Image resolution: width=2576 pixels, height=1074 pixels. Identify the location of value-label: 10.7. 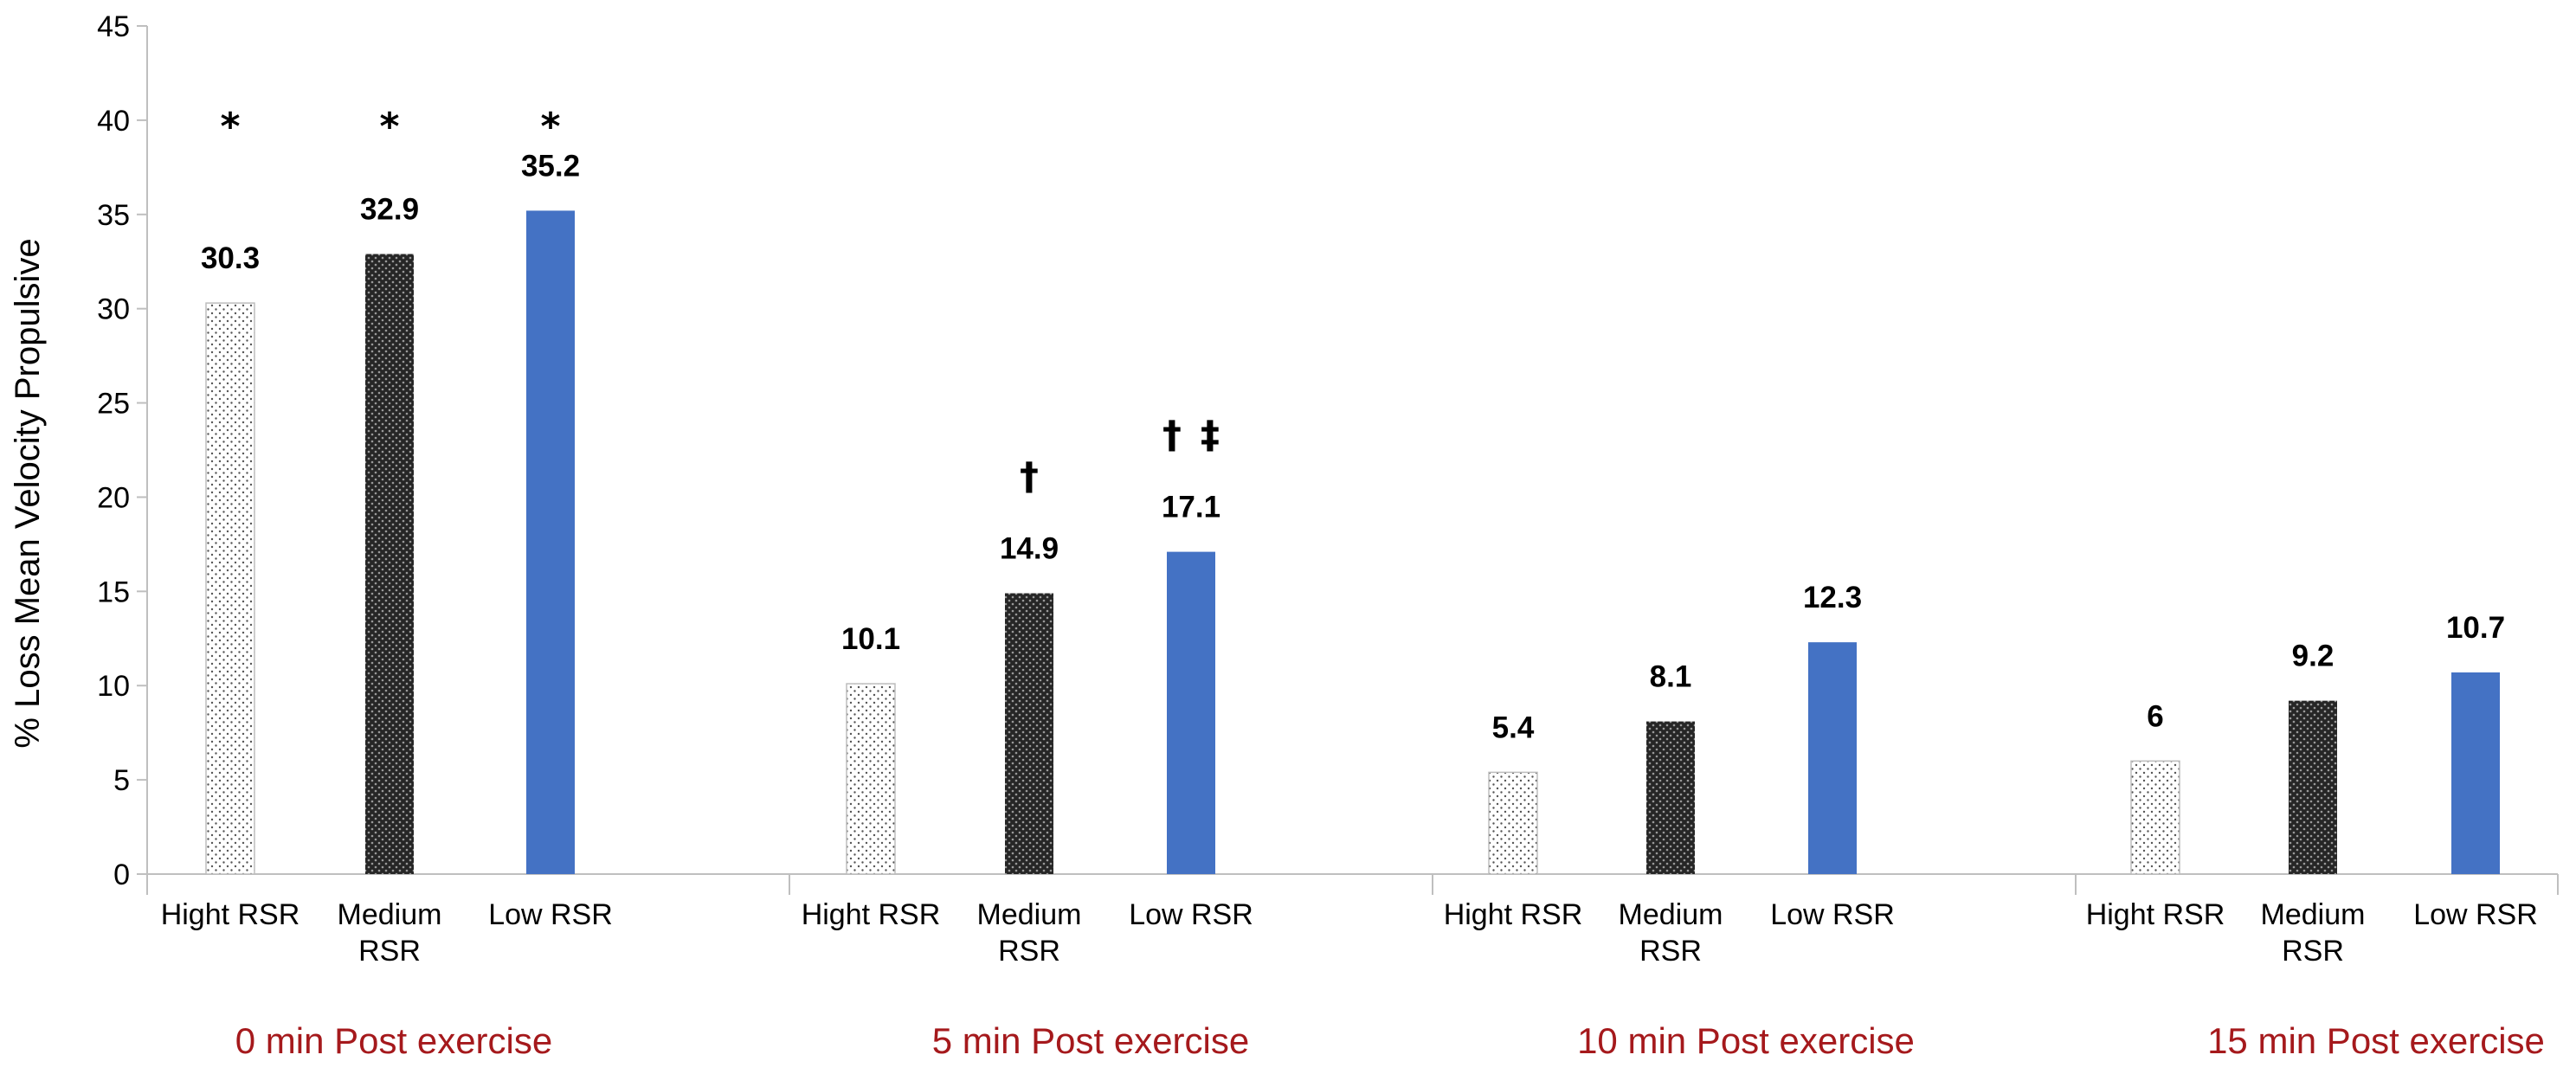
(2475, 628).